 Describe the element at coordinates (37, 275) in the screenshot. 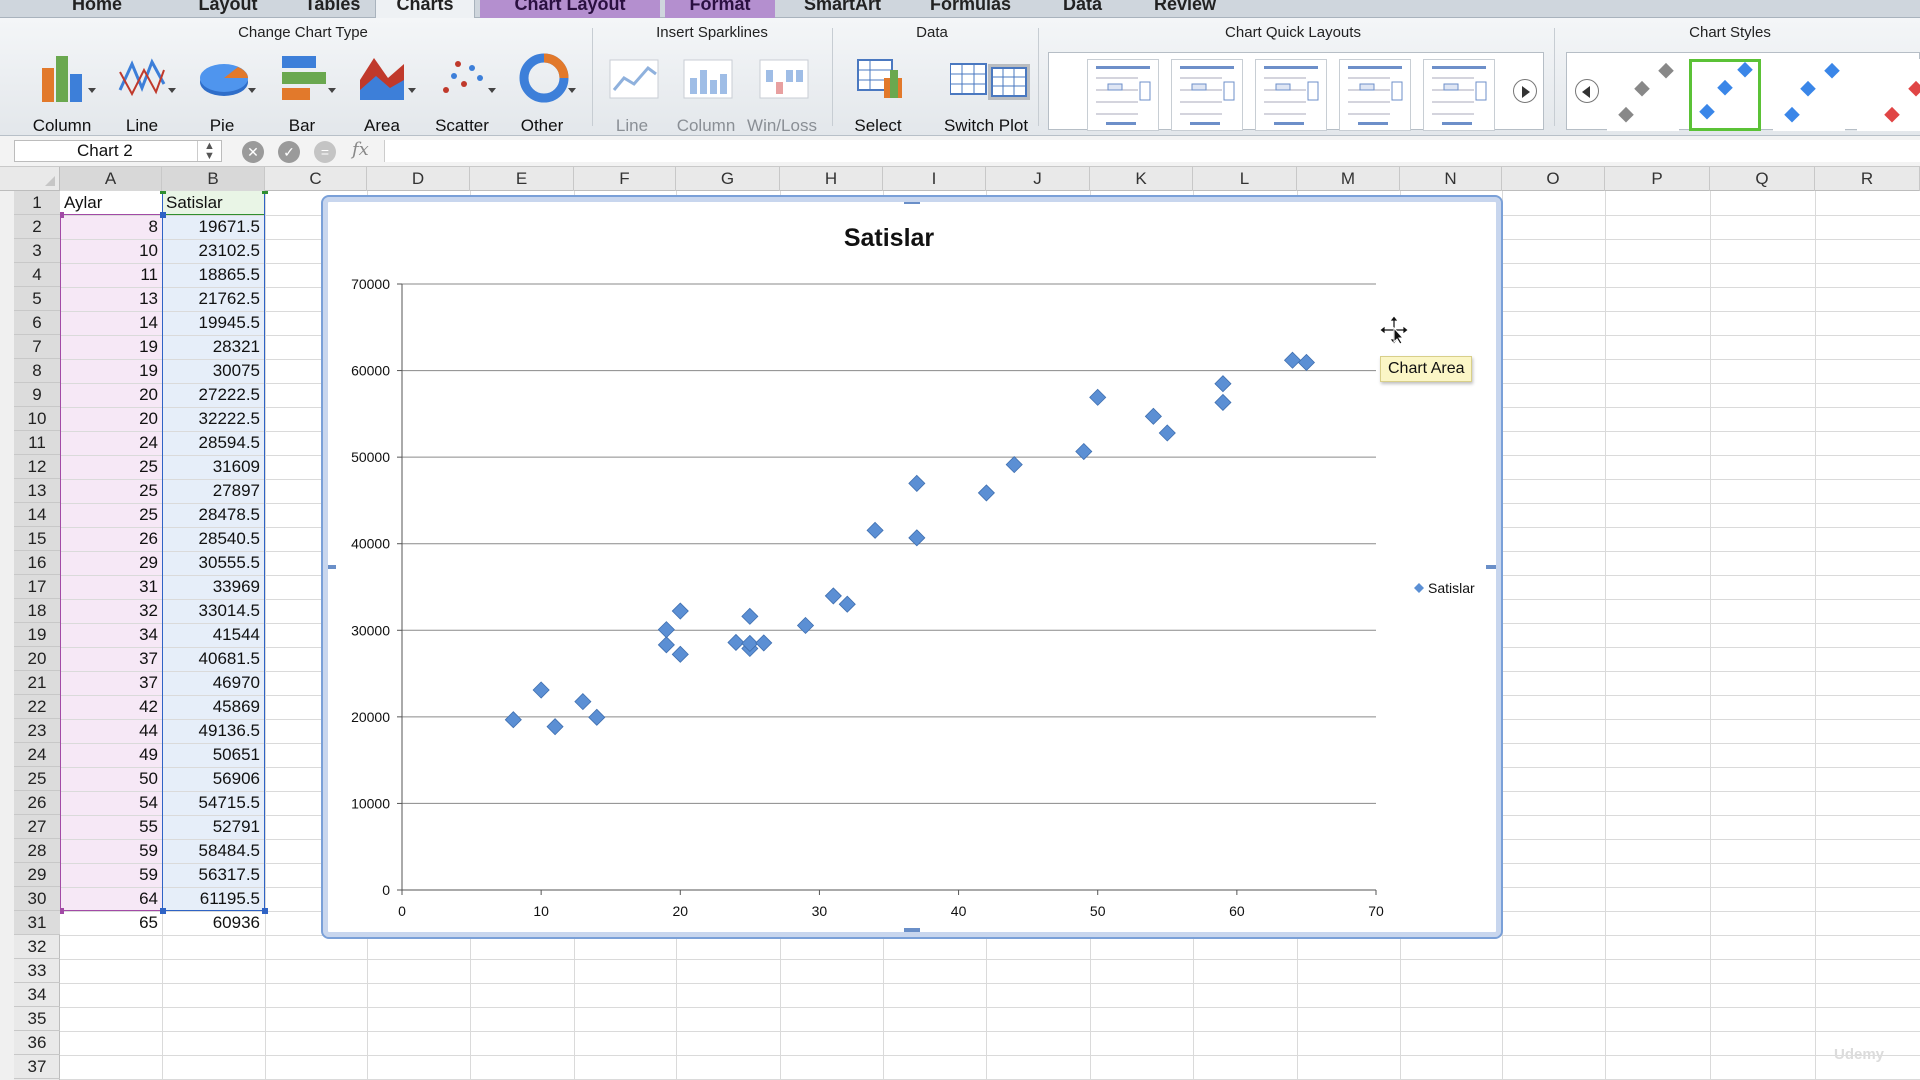

I see `row-header-4: 4` at that location.